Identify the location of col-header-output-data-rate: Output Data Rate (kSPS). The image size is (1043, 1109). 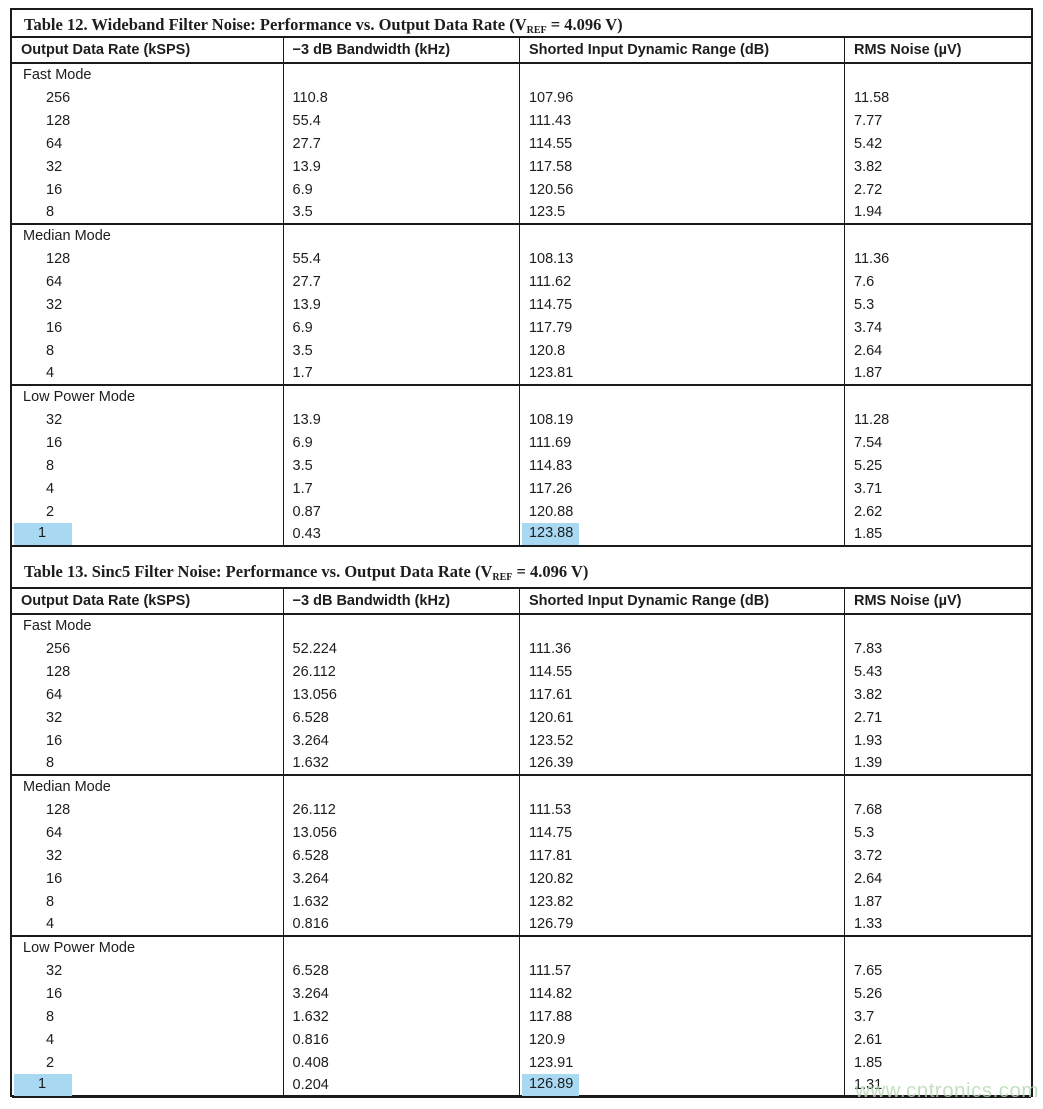
(148, 601).